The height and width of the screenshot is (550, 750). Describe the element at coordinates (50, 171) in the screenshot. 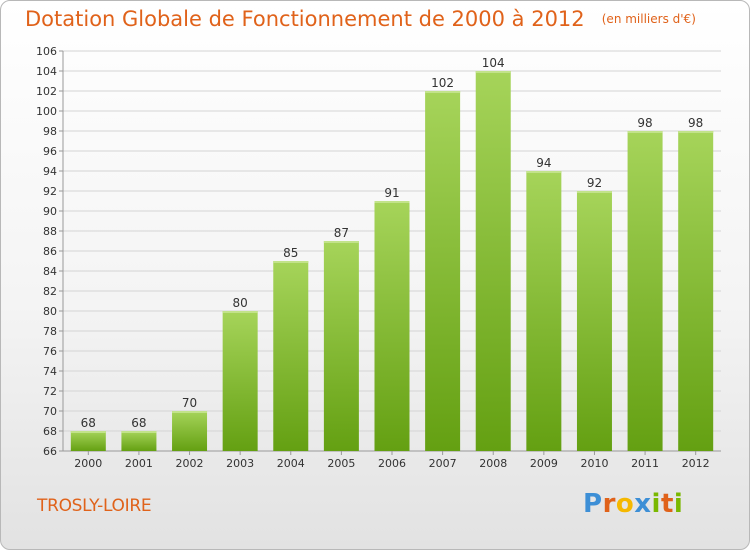

I see `y-tick-label: 94` at that location.